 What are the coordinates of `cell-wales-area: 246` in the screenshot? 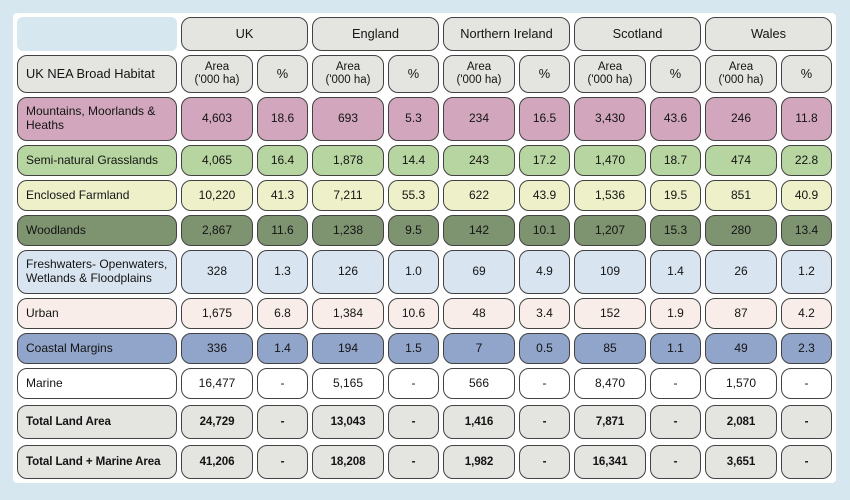 It's located at (741, 119).